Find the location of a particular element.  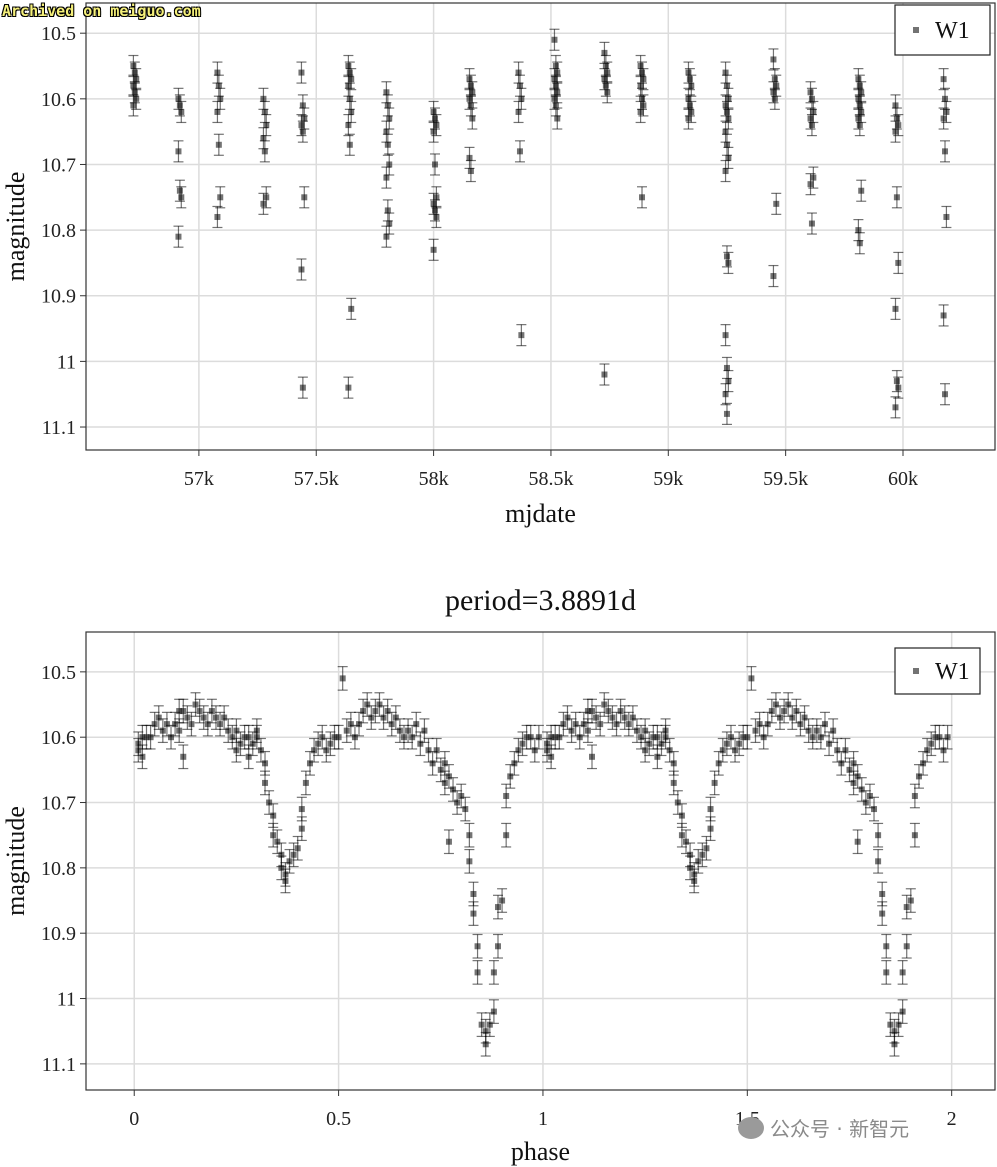

x-tick-label: 0.5 is located at coordinates (338, 1119).